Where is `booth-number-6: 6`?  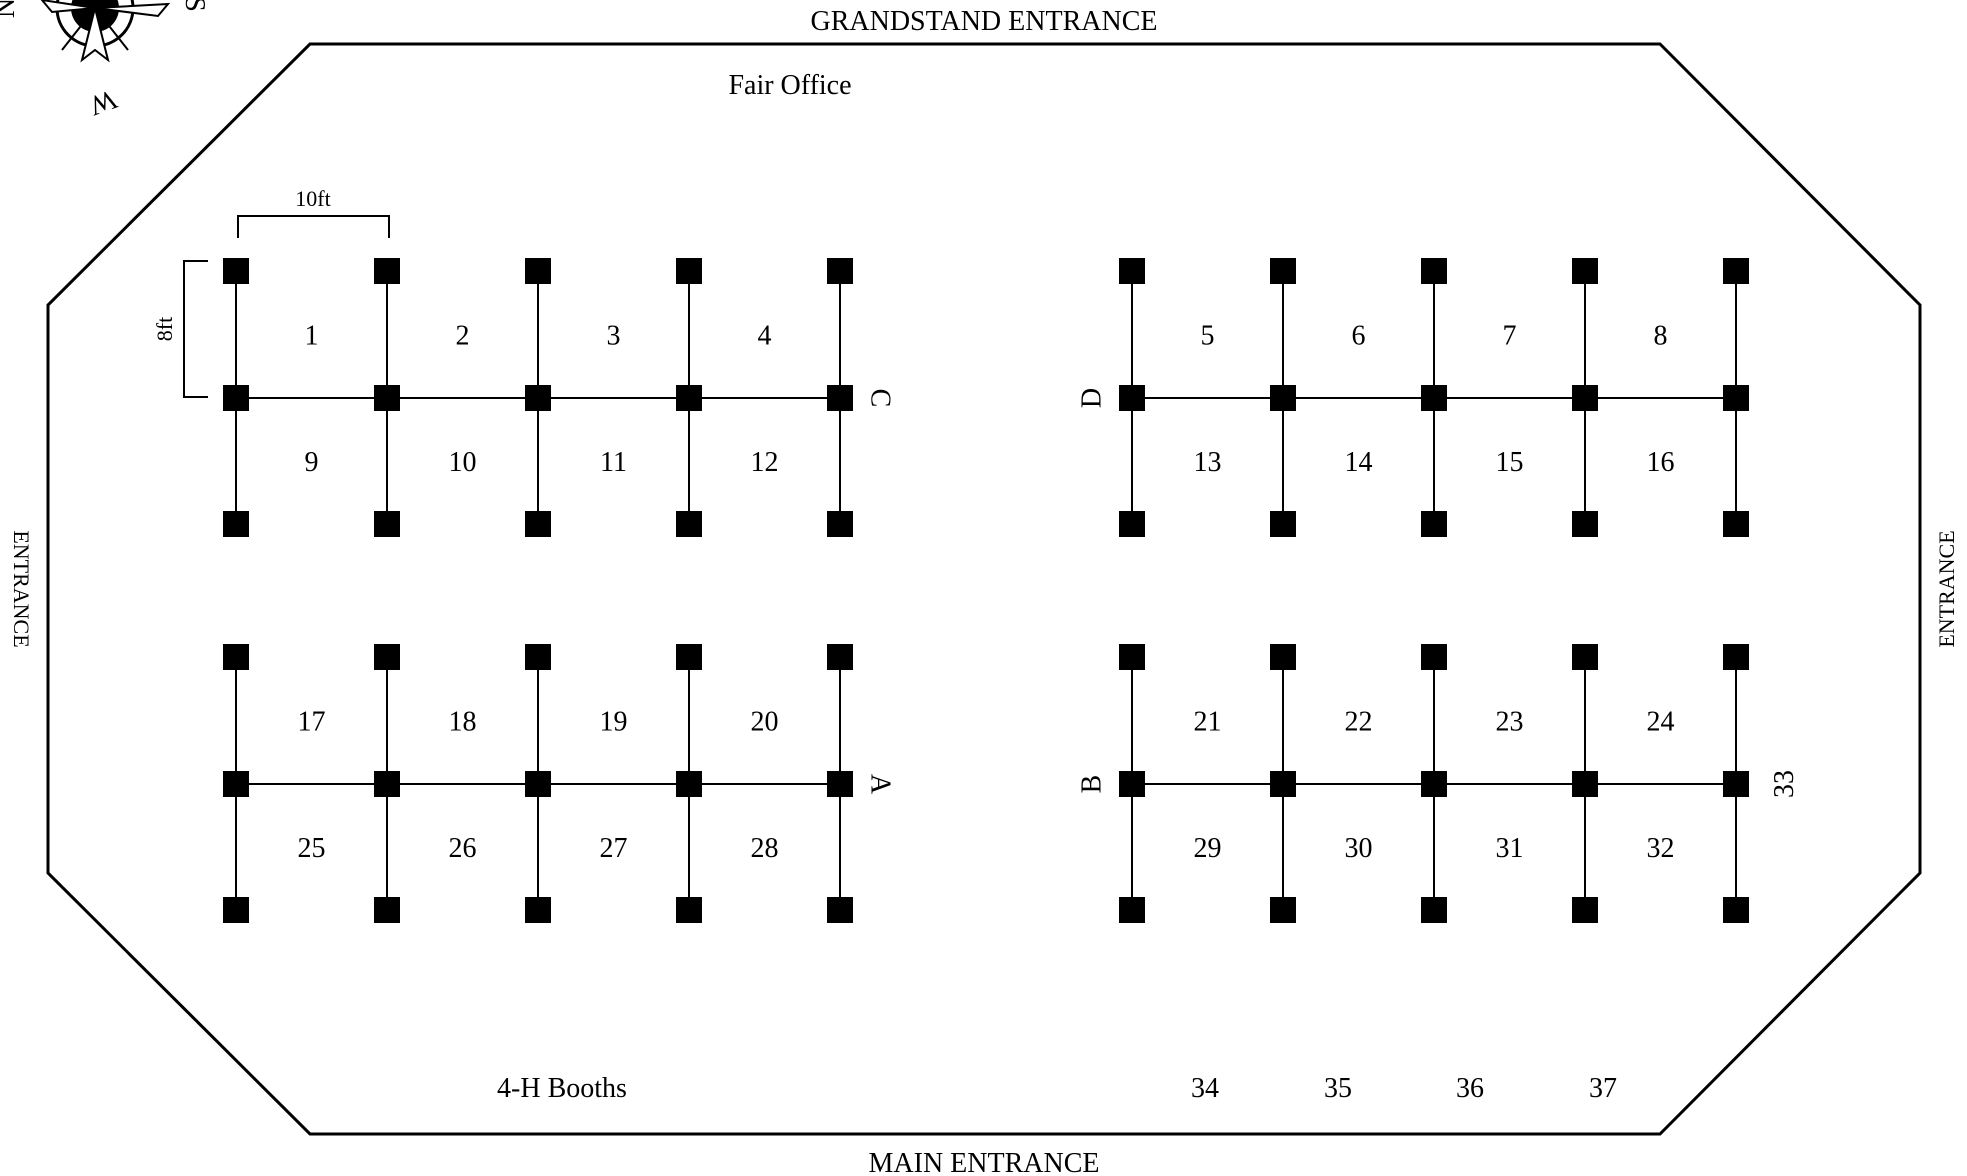
booth-number-6: 6 is located at coordinates (1359, 336).